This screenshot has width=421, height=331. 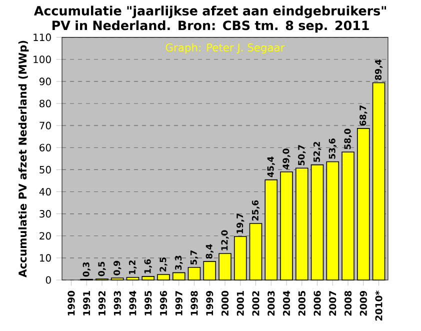 What do you see at coordinates (317, 152) in the screenshot?
I see `data-label: 52,2` at bounding box center [317, 152].